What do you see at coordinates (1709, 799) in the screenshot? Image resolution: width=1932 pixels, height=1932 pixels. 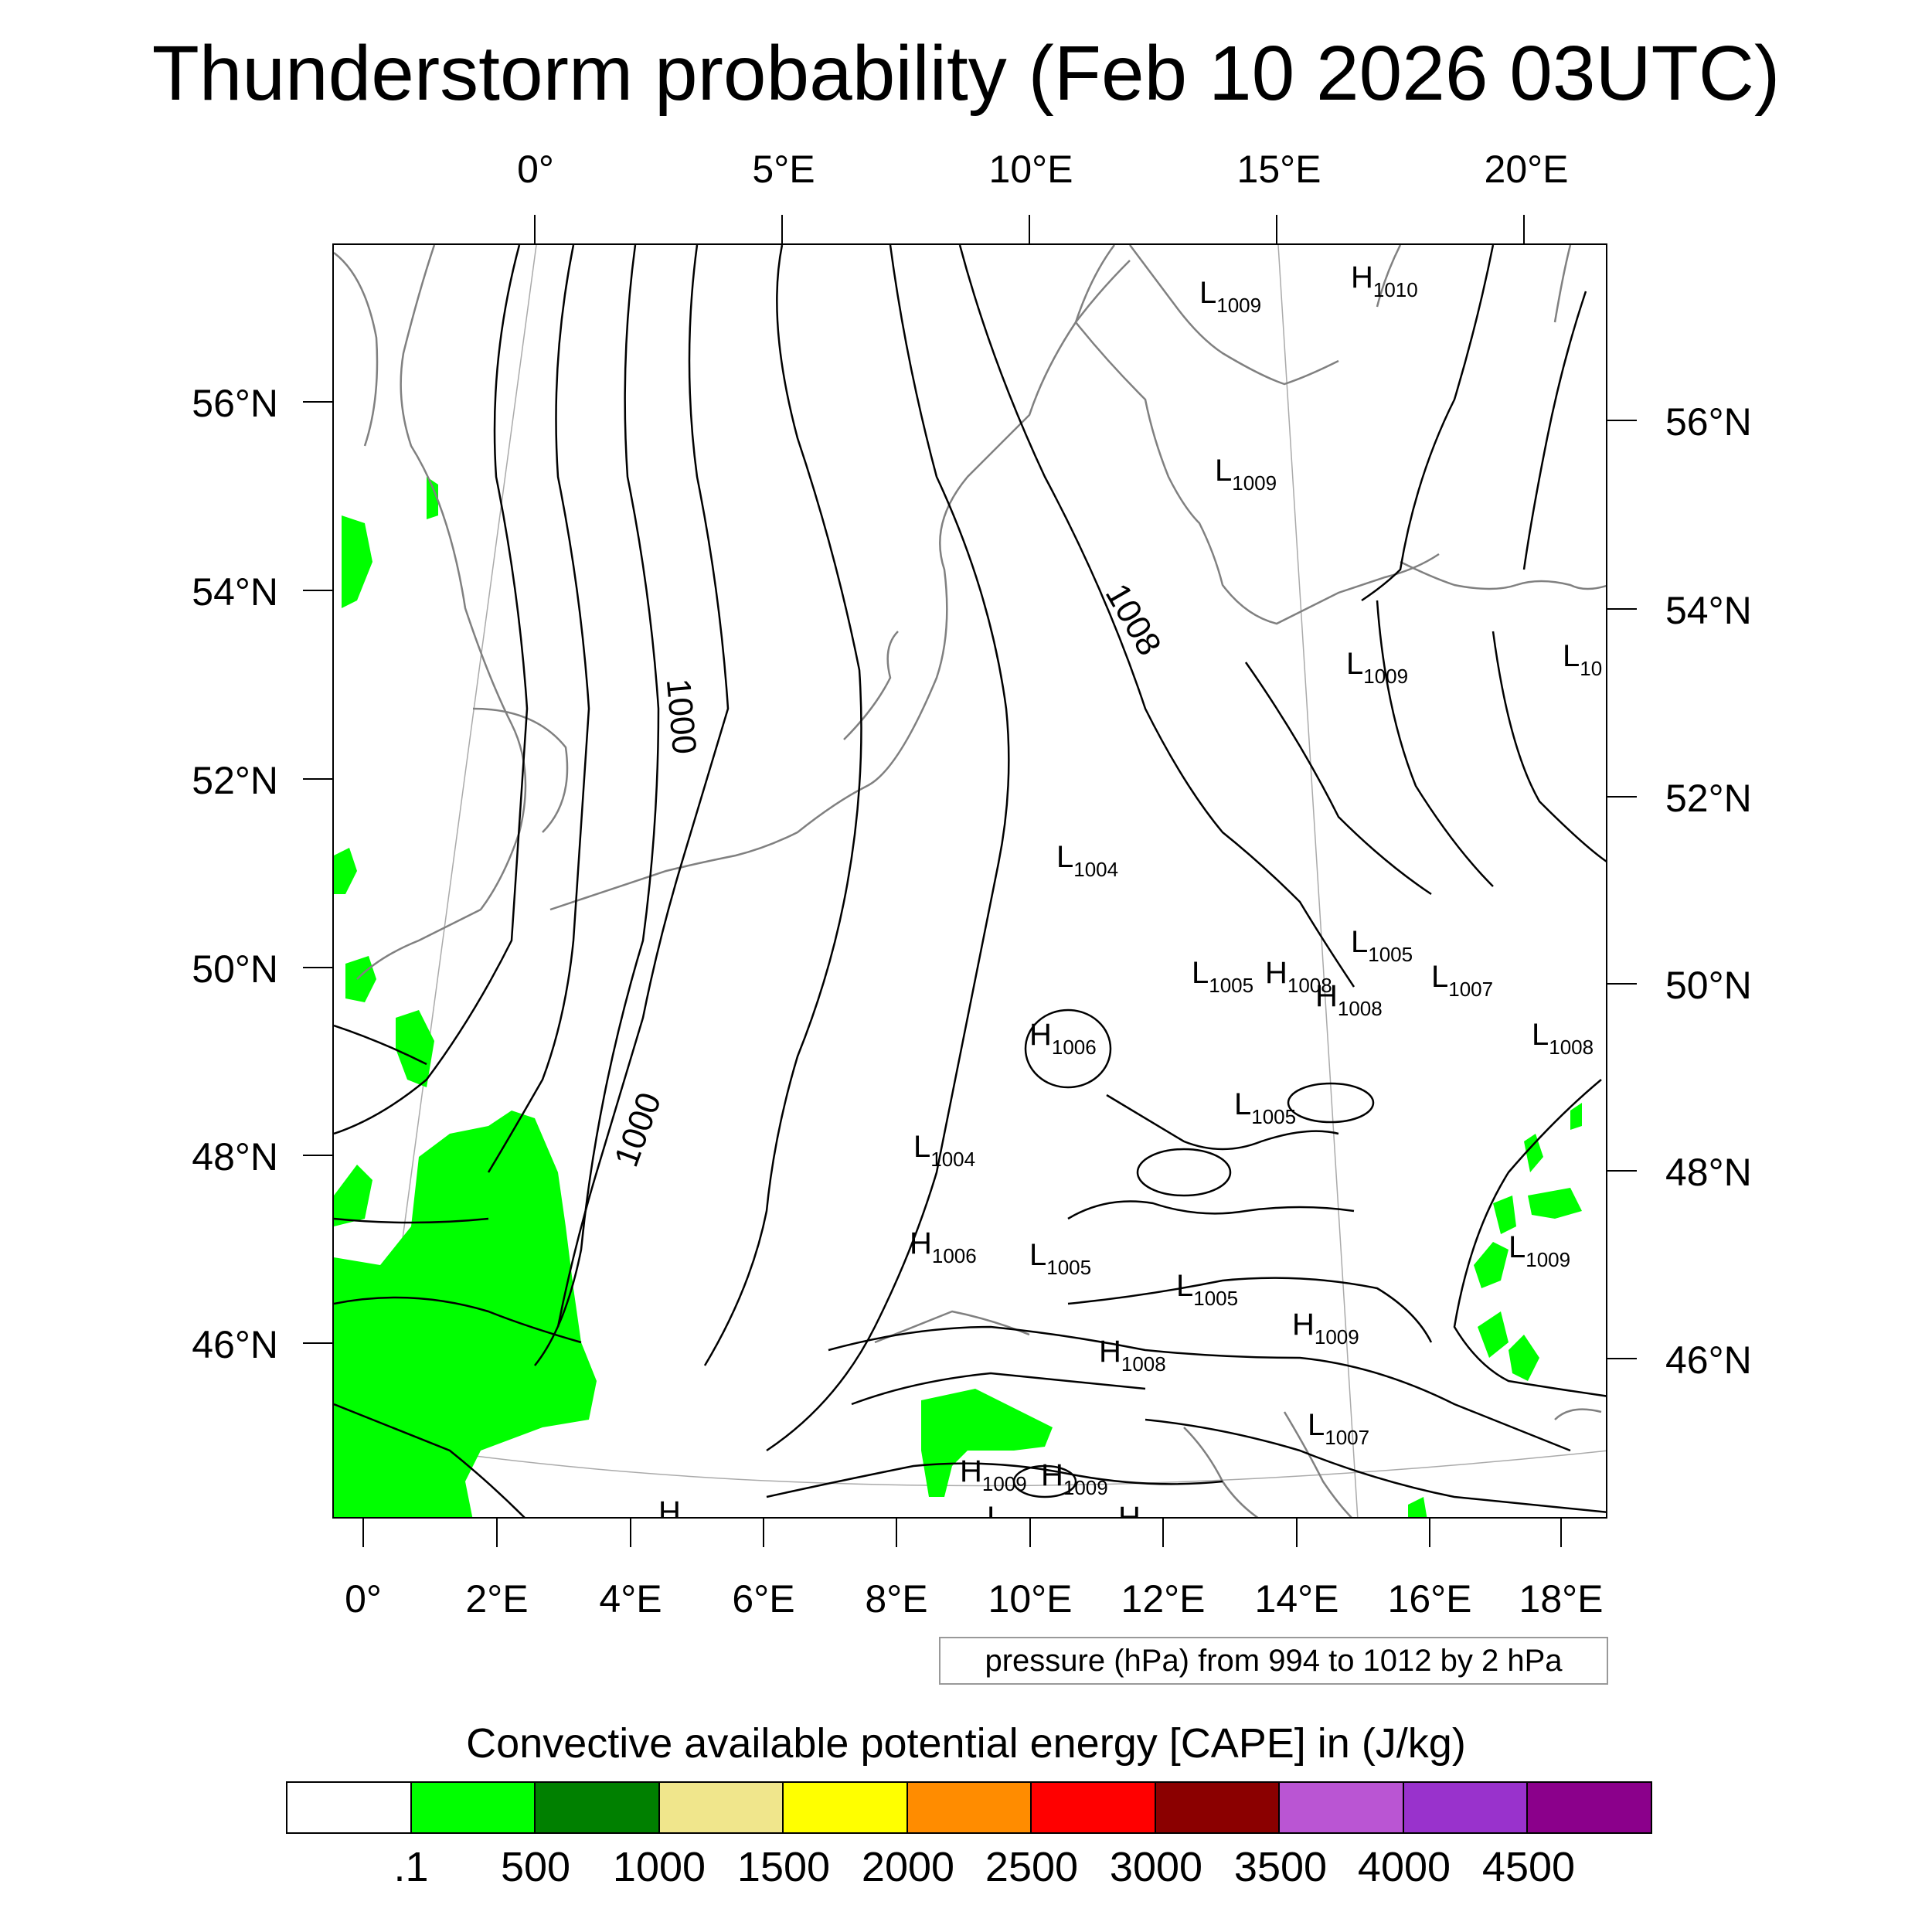 I see `right-lat-label: 52°N` at bounding box center [1709, 799].